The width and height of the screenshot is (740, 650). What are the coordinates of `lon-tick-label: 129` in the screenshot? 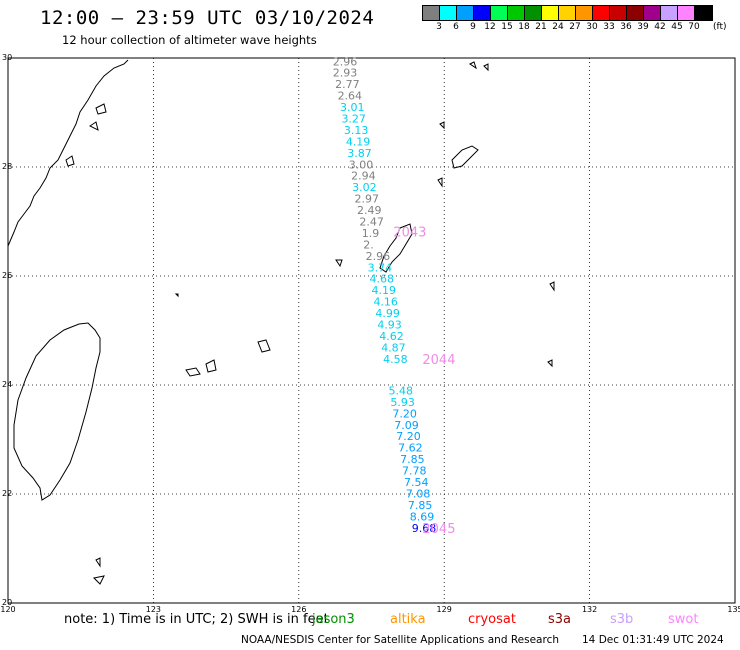 It's located at (444, 609).